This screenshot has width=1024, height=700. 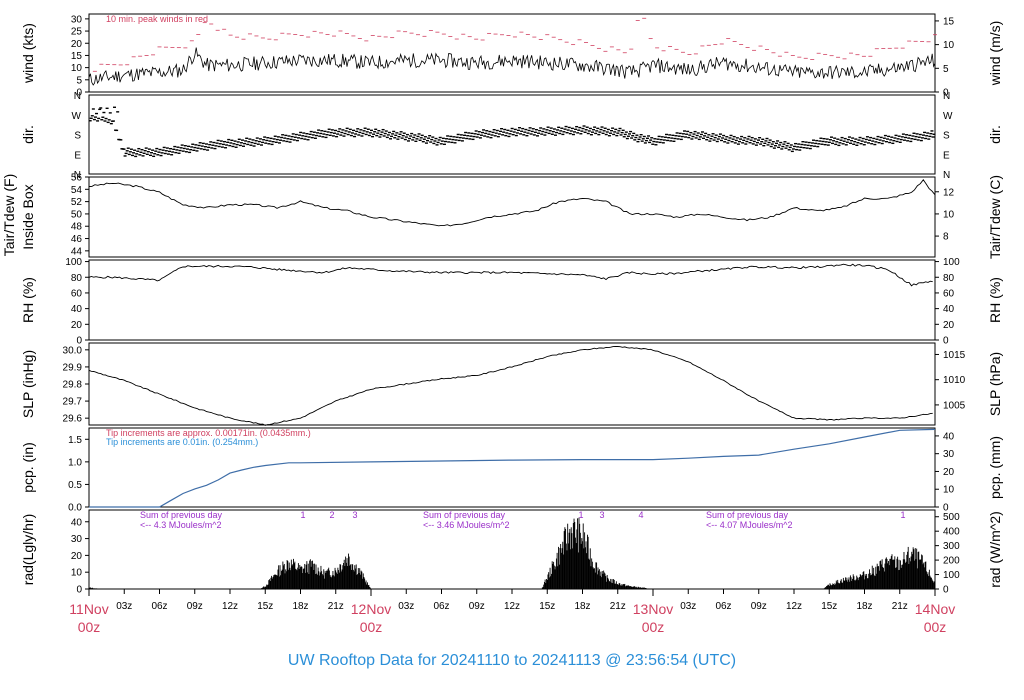 I want to click on x-day-label: 11Nov, so click(x=88, y=609).